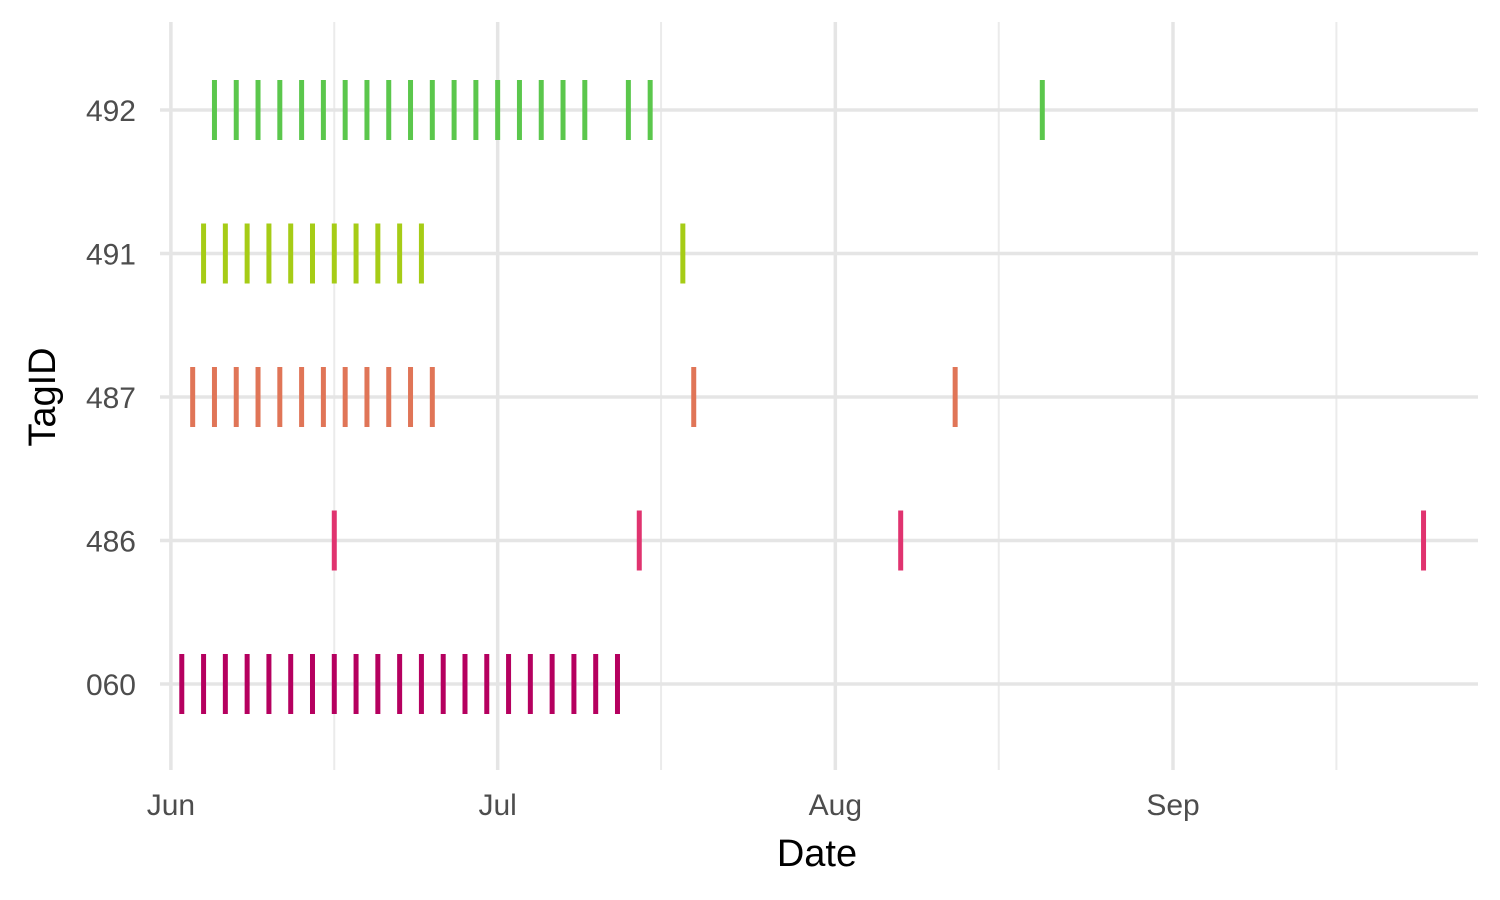  I want to click on y-tick-label: 060, so click(111, 685).